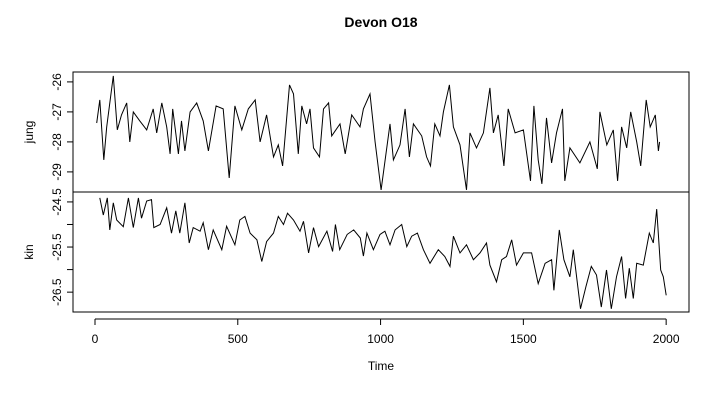 Image resolution: width=720 pixels, height=400 pixels. I want to click on x-tick-label: 2000, so click(666, 339).